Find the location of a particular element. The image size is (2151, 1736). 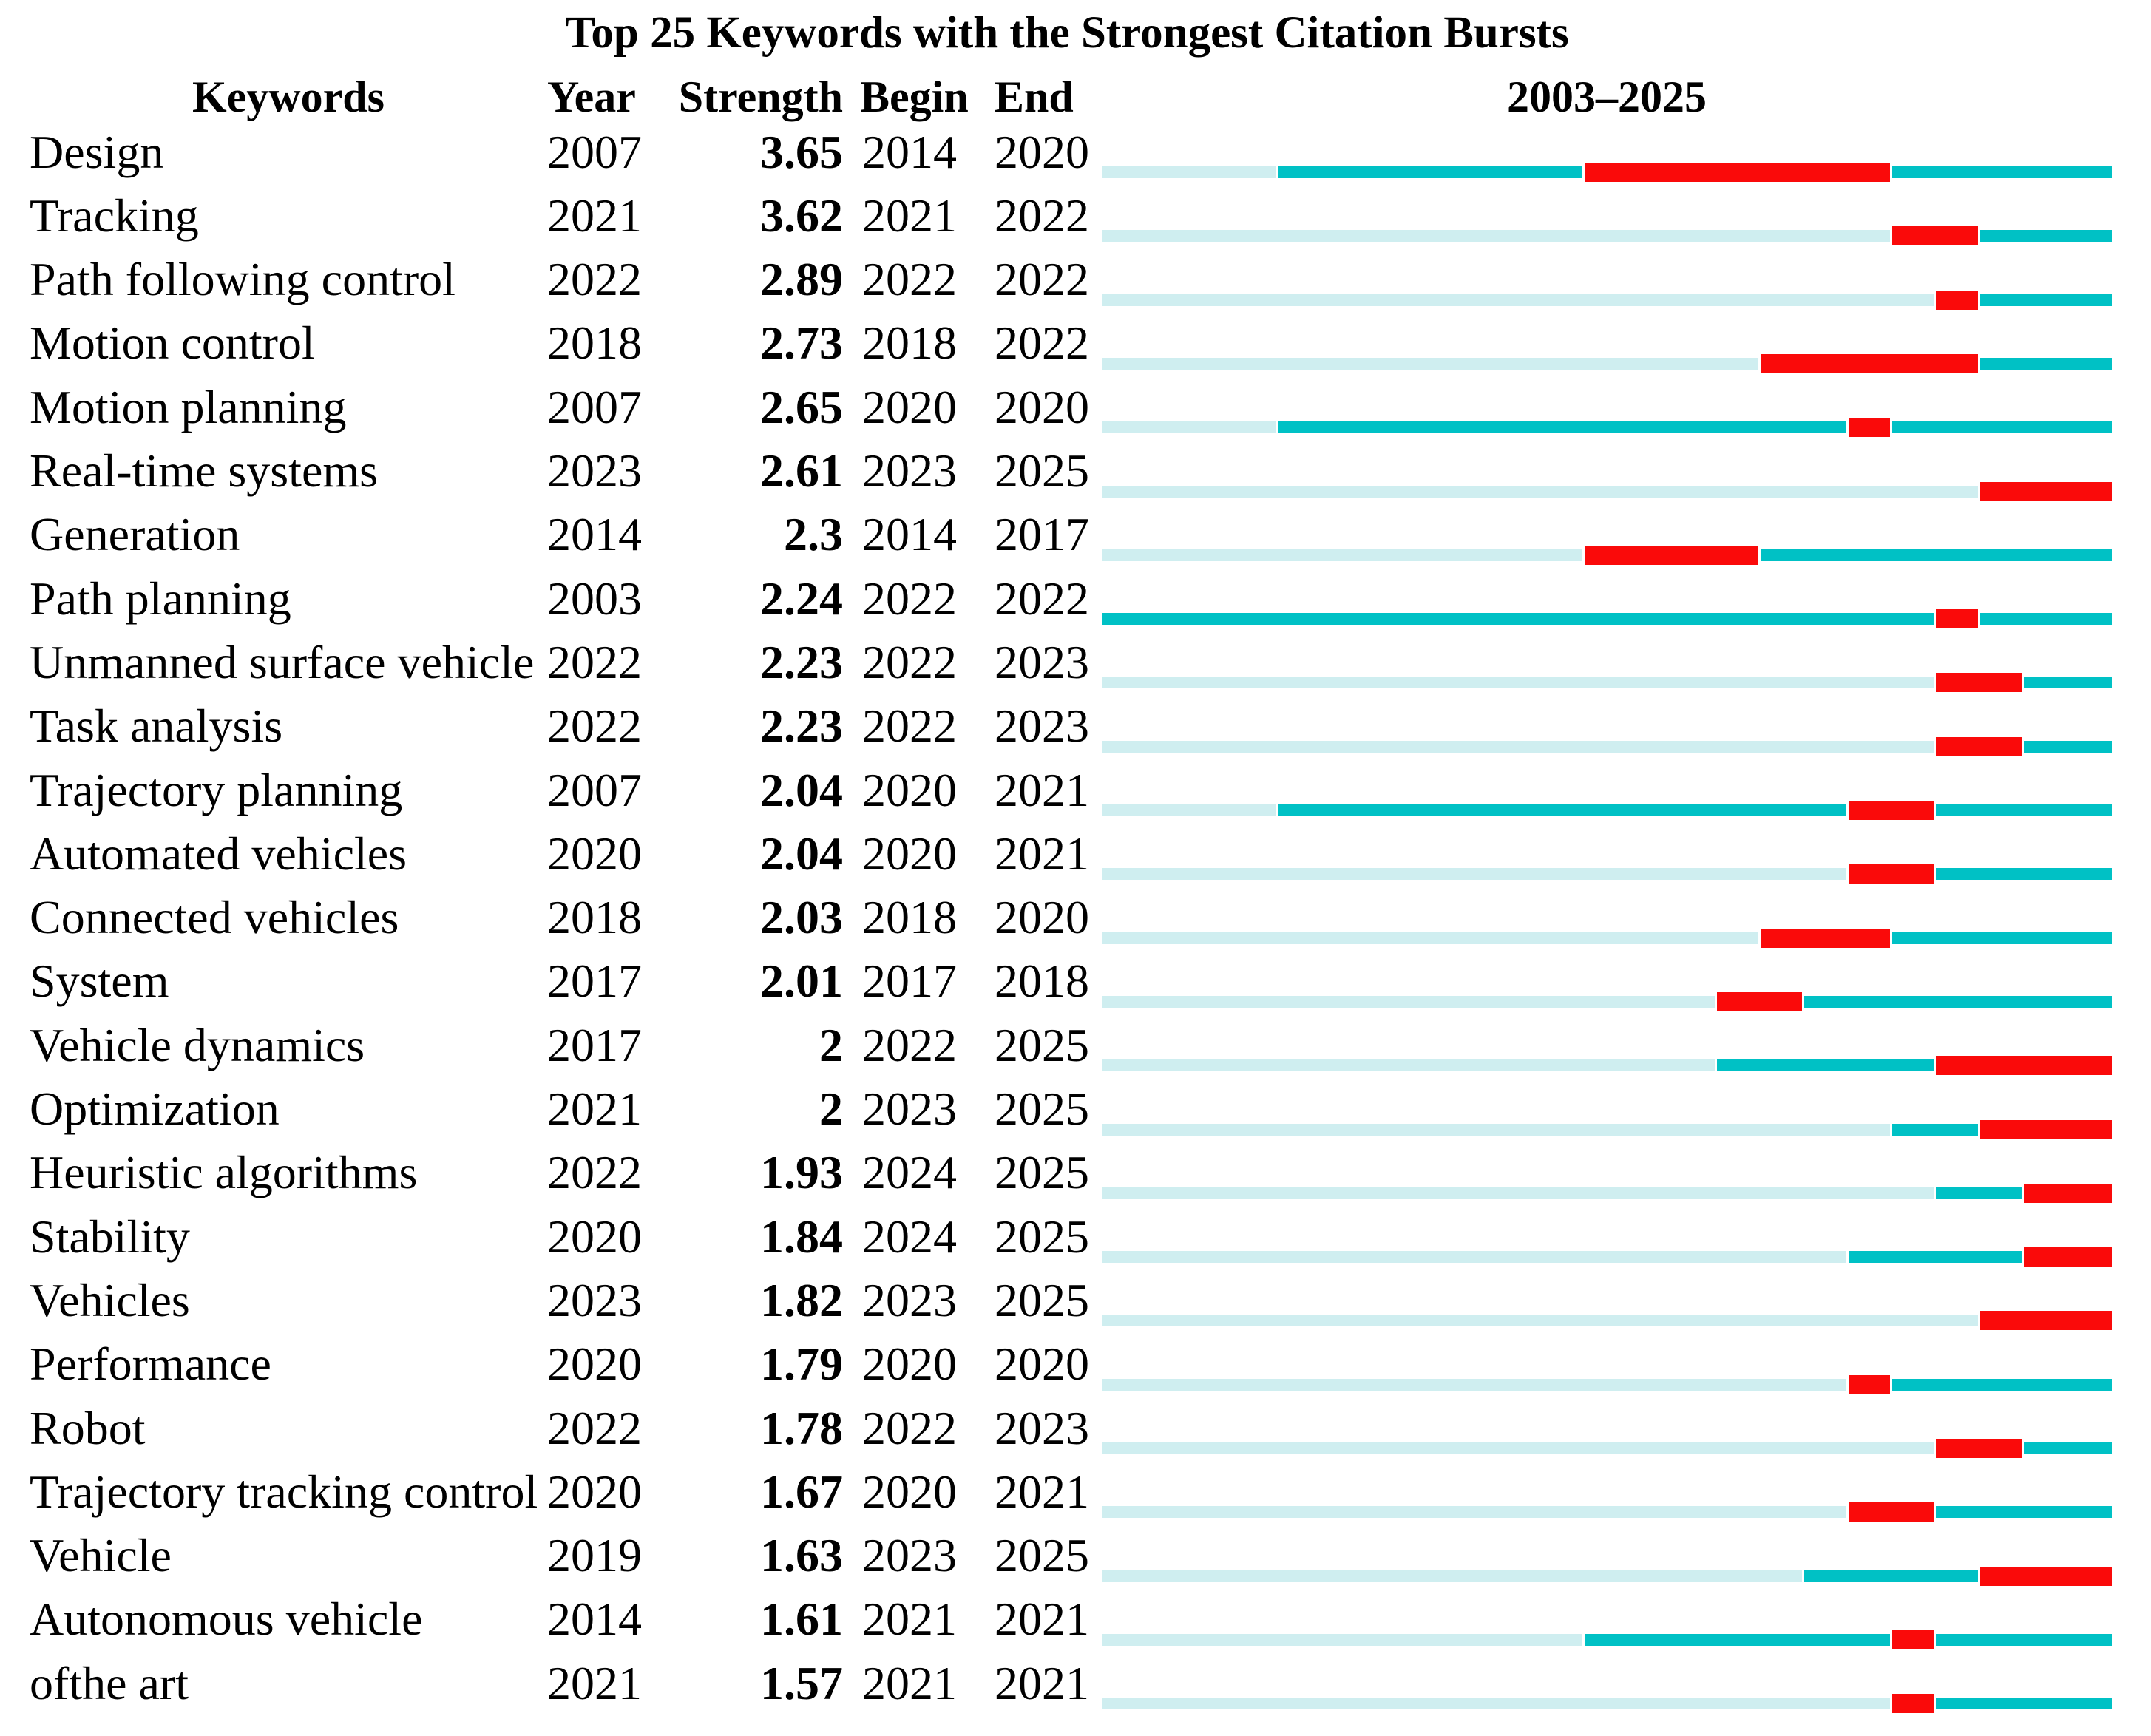

keyword-cell: Motion planning is located at coordinates (188, 406).